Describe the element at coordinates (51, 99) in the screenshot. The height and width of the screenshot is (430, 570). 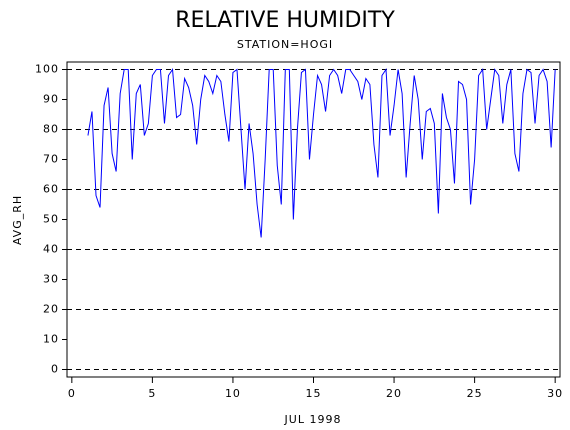
I see `y-tick-label: 90` at that location.